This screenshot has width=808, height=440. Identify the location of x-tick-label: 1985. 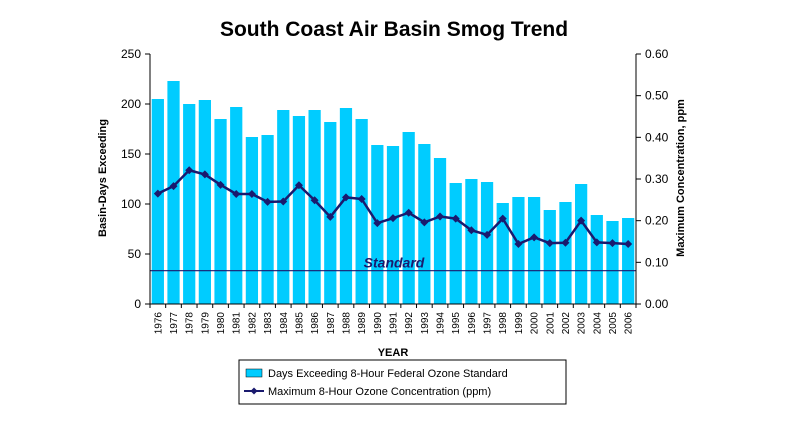
(299, 323).